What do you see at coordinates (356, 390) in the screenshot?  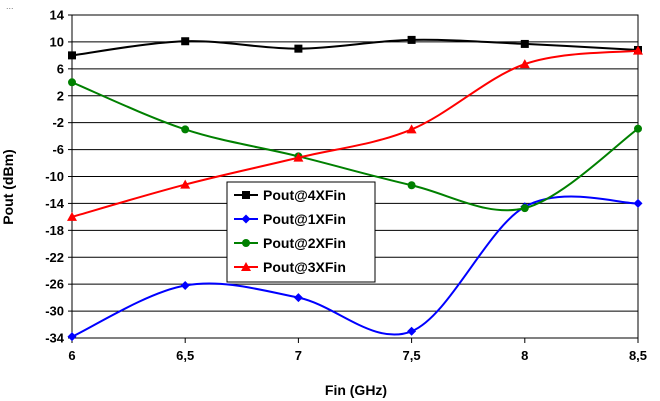 I see `x-axis-title: Fin (GHz)` at bounding box center [356, 390].